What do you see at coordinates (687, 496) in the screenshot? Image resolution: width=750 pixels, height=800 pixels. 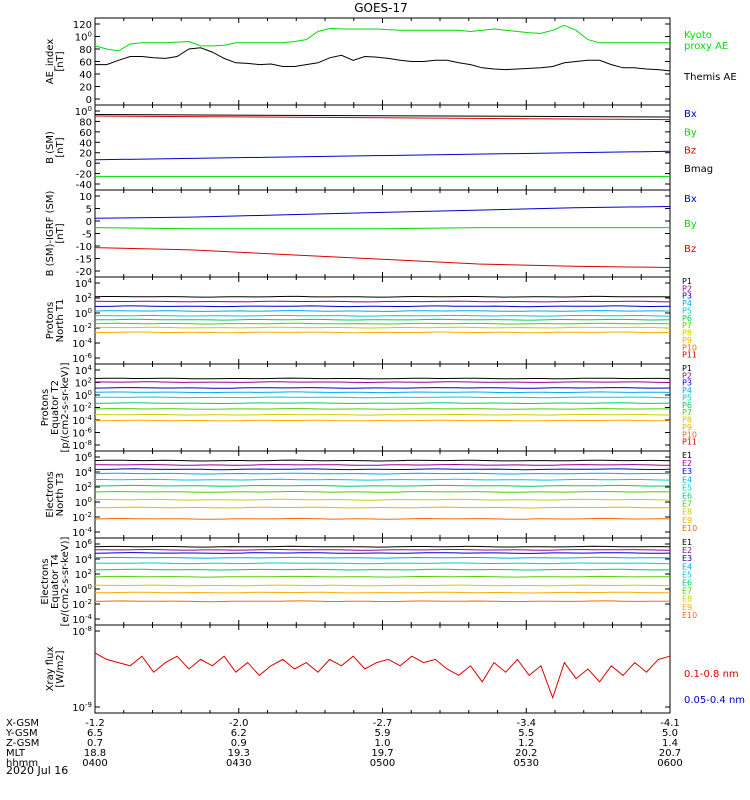 I see `legend-entry: E6` at bounding box center [687, 496].